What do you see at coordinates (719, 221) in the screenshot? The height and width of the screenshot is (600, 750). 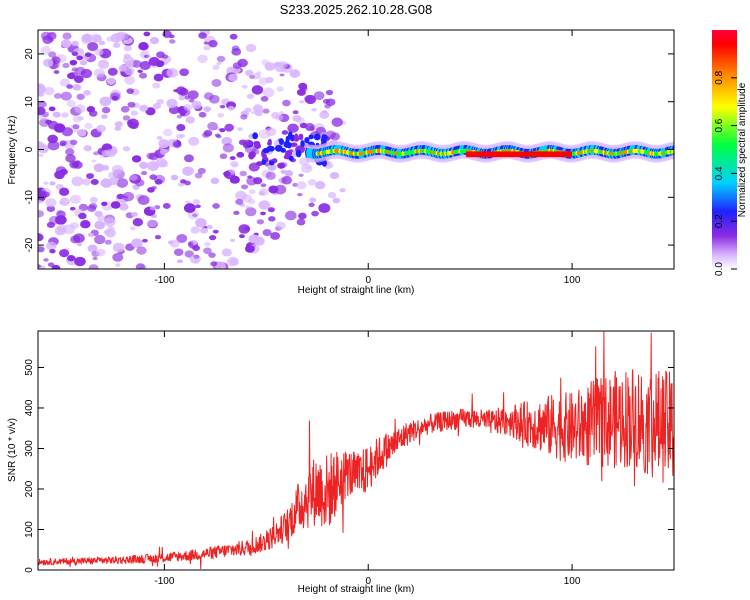 I see `colorbar-tick-label: 0.2` at bounding box center [719, 221].